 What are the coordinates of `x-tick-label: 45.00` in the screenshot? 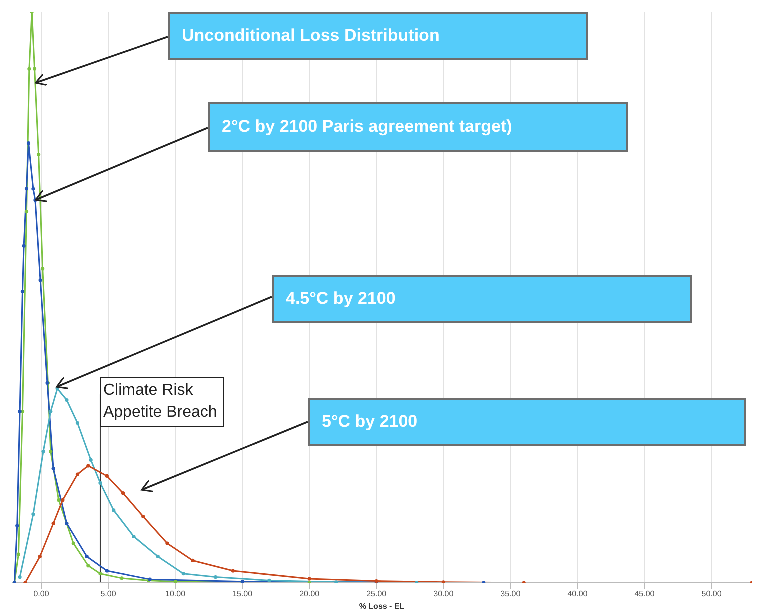 It's located at (645, 594).